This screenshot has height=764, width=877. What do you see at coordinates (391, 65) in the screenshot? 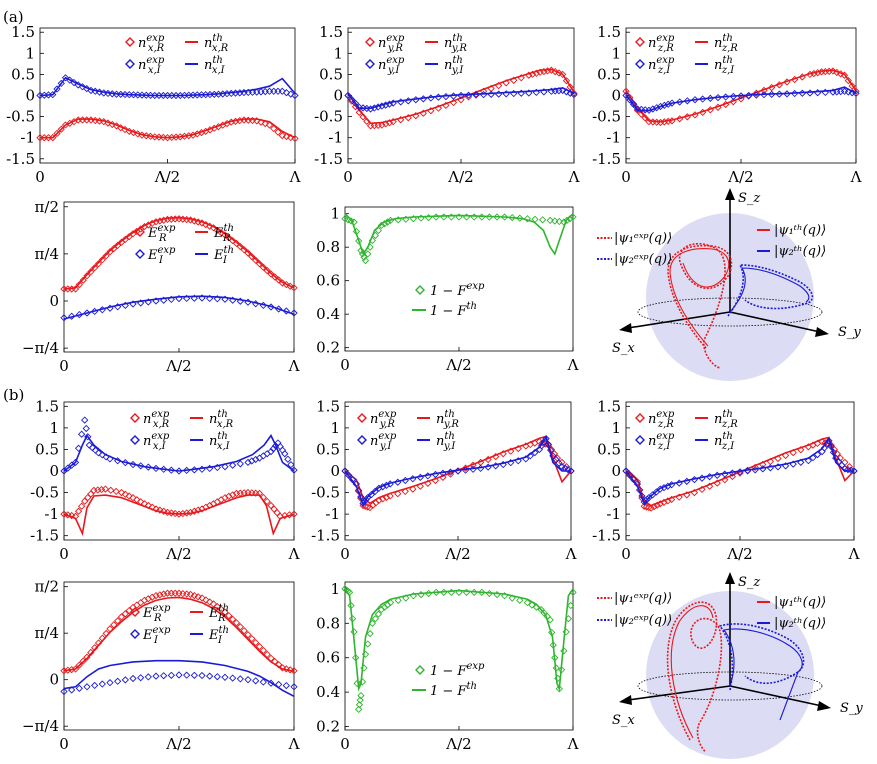
I see `legend-label: nexp y,I` at bounding box center [391, 65].